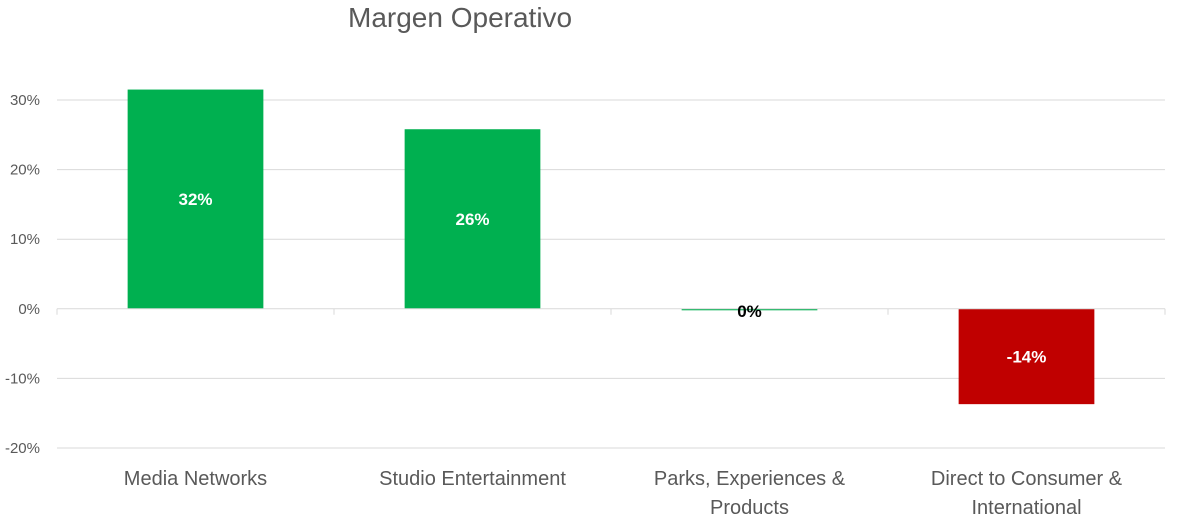  I want to click on y-tick-label: 10%, so click(25, 239).